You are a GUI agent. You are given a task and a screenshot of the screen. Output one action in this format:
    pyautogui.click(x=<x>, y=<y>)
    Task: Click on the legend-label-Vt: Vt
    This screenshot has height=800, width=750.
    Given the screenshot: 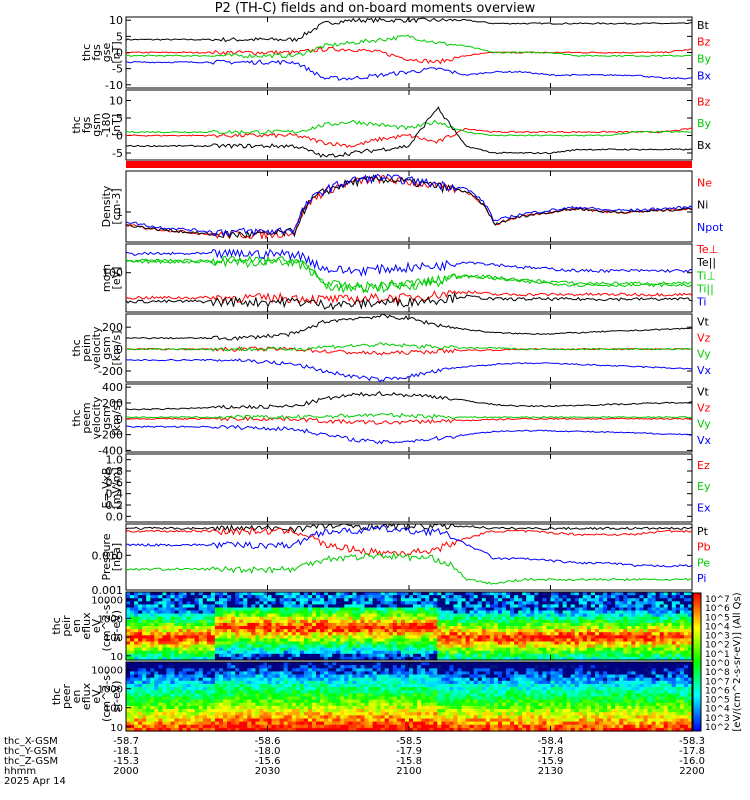 What is the action you would take?
    pyautogui.click(x=703, y=391)
    